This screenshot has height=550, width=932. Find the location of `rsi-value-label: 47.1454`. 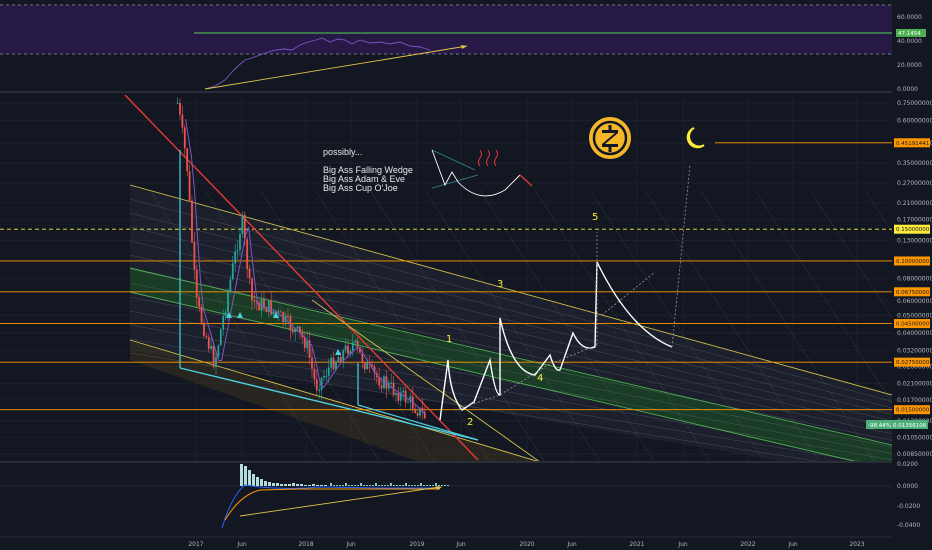

rsi-value-label: 47.1454 is located at coordinates (909, 34).